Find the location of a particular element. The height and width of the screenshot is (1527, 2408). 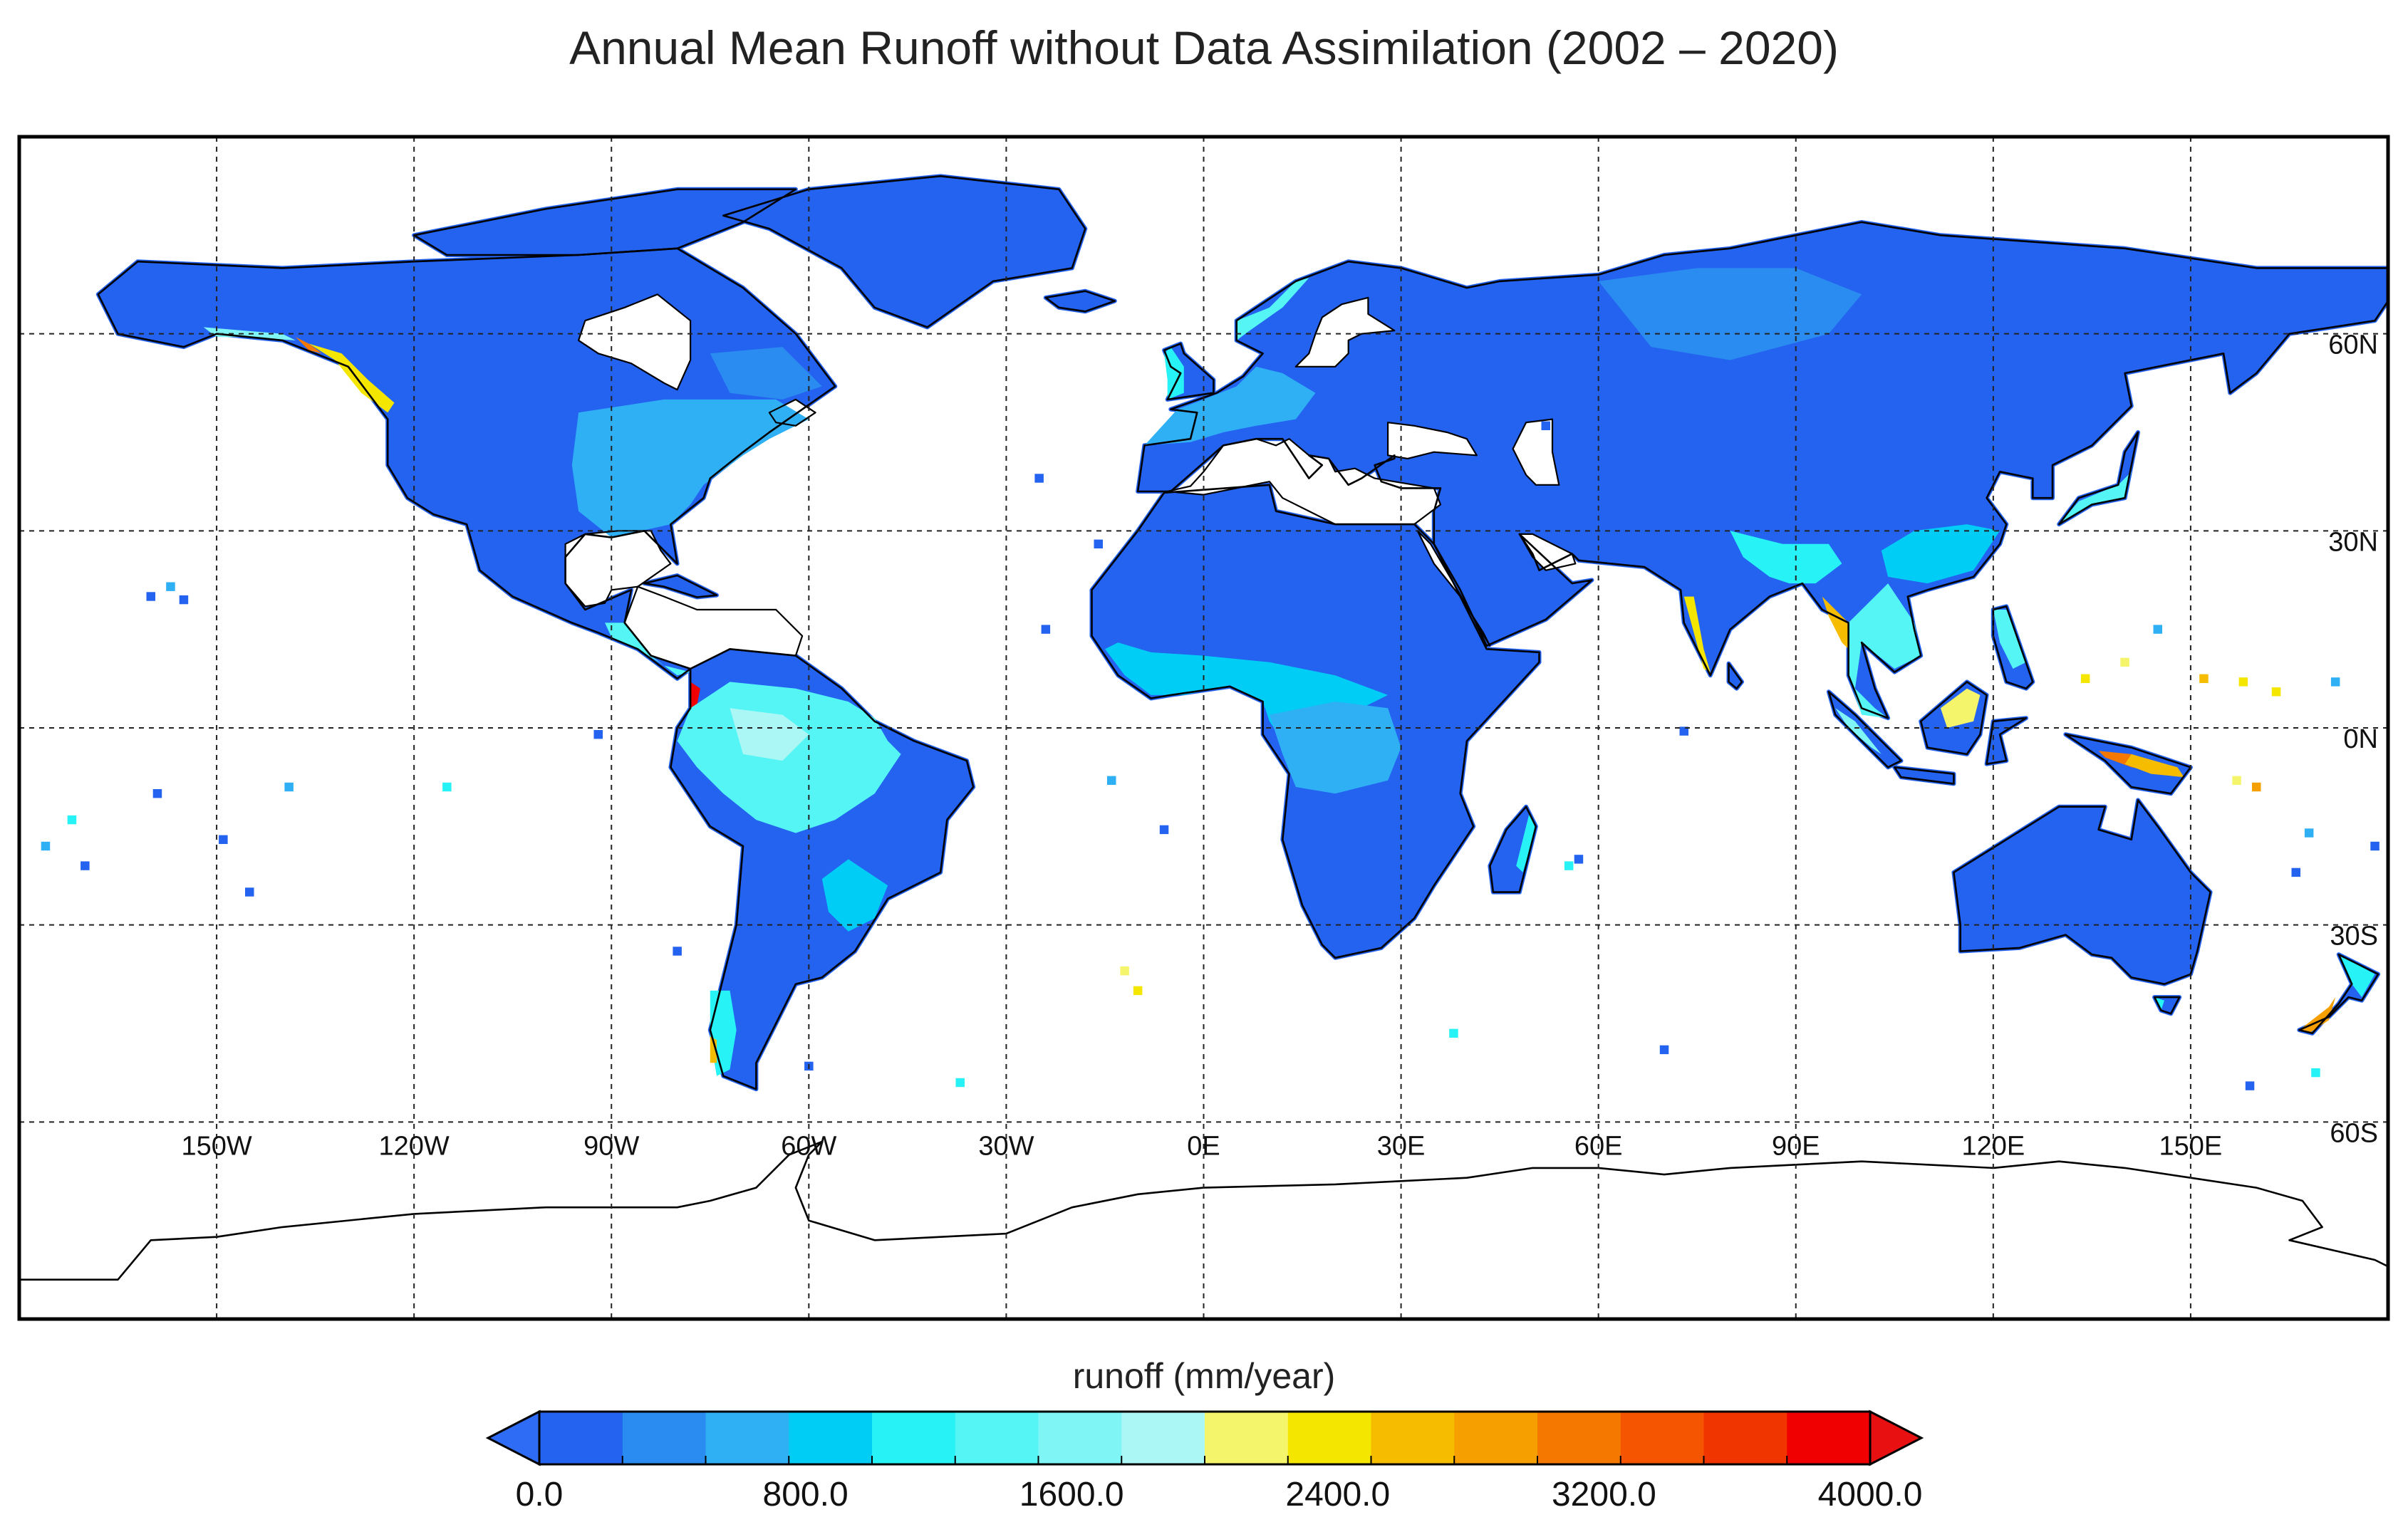

coastline-madagascar is located at coordinates (1513, 849).